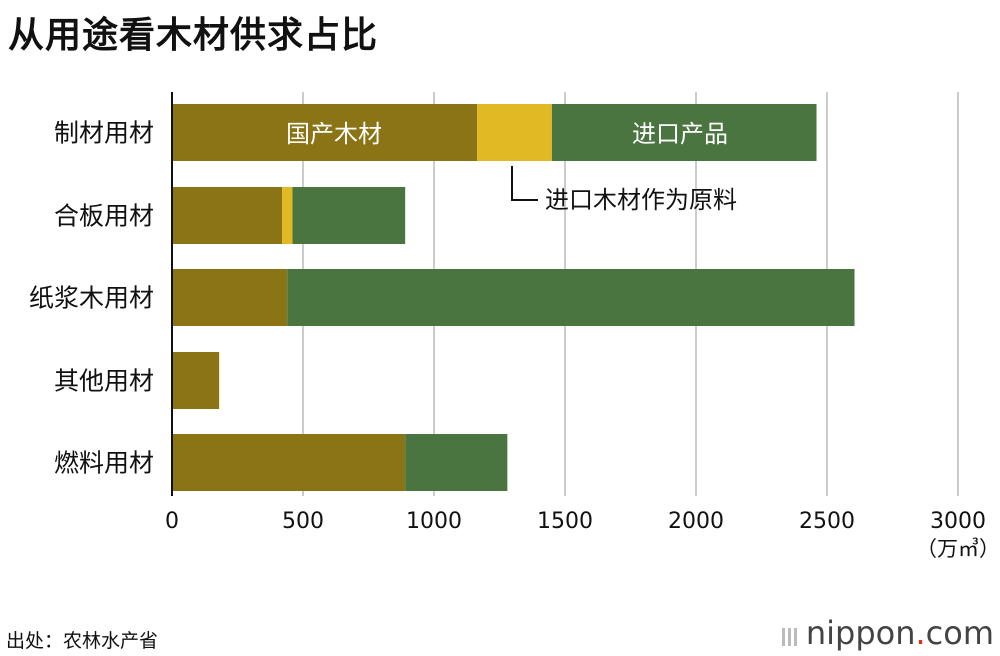  Describe the element at coordinates (524, 183) in the screenshot. I see `imported-material-callout-line` at that location.